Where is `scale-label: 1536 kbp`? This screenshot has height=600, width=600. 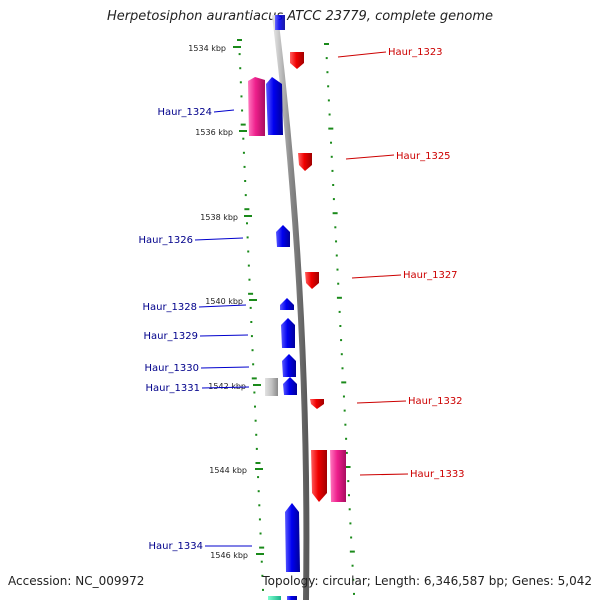
scale-label: 1536 kbp is located at coordinates (214, 132).